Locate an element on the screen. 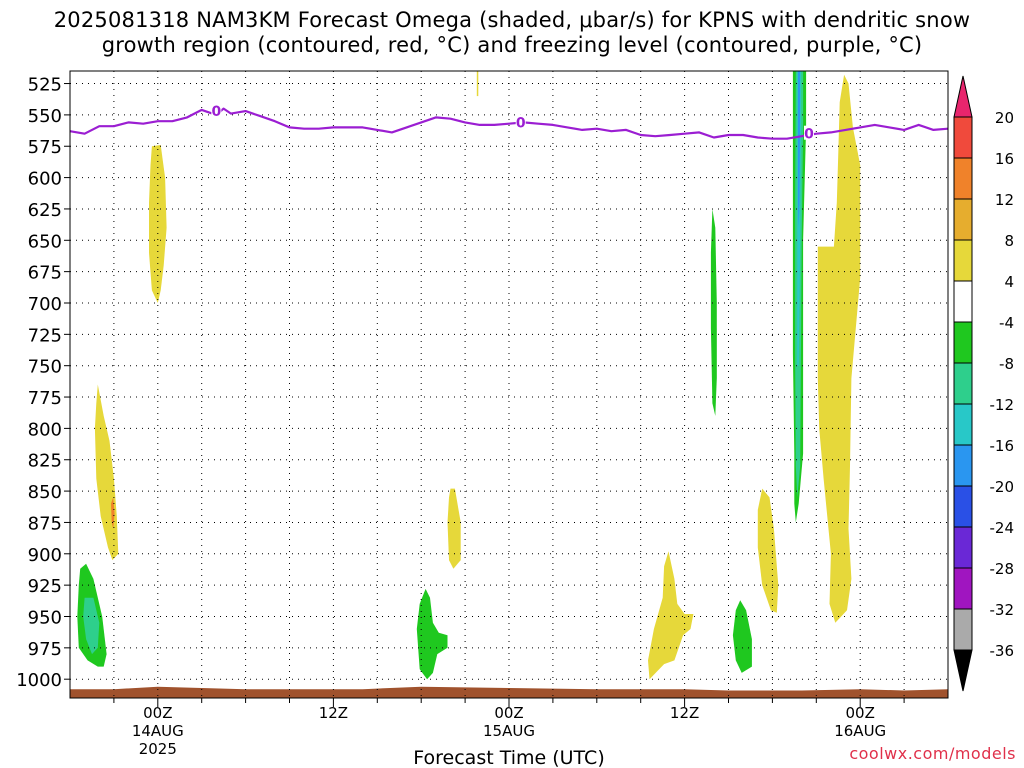  surface-band is located at coordinates (509, 692).